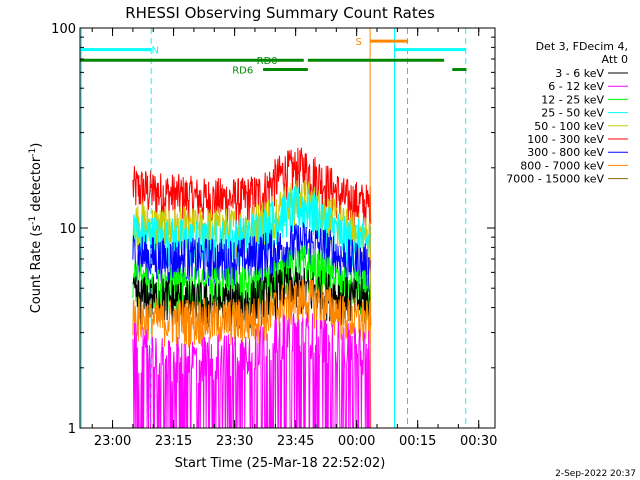 The height and width of the screenshot is (480, 640). I want to click on x-tick-label: 00:15, so click(417, 441).